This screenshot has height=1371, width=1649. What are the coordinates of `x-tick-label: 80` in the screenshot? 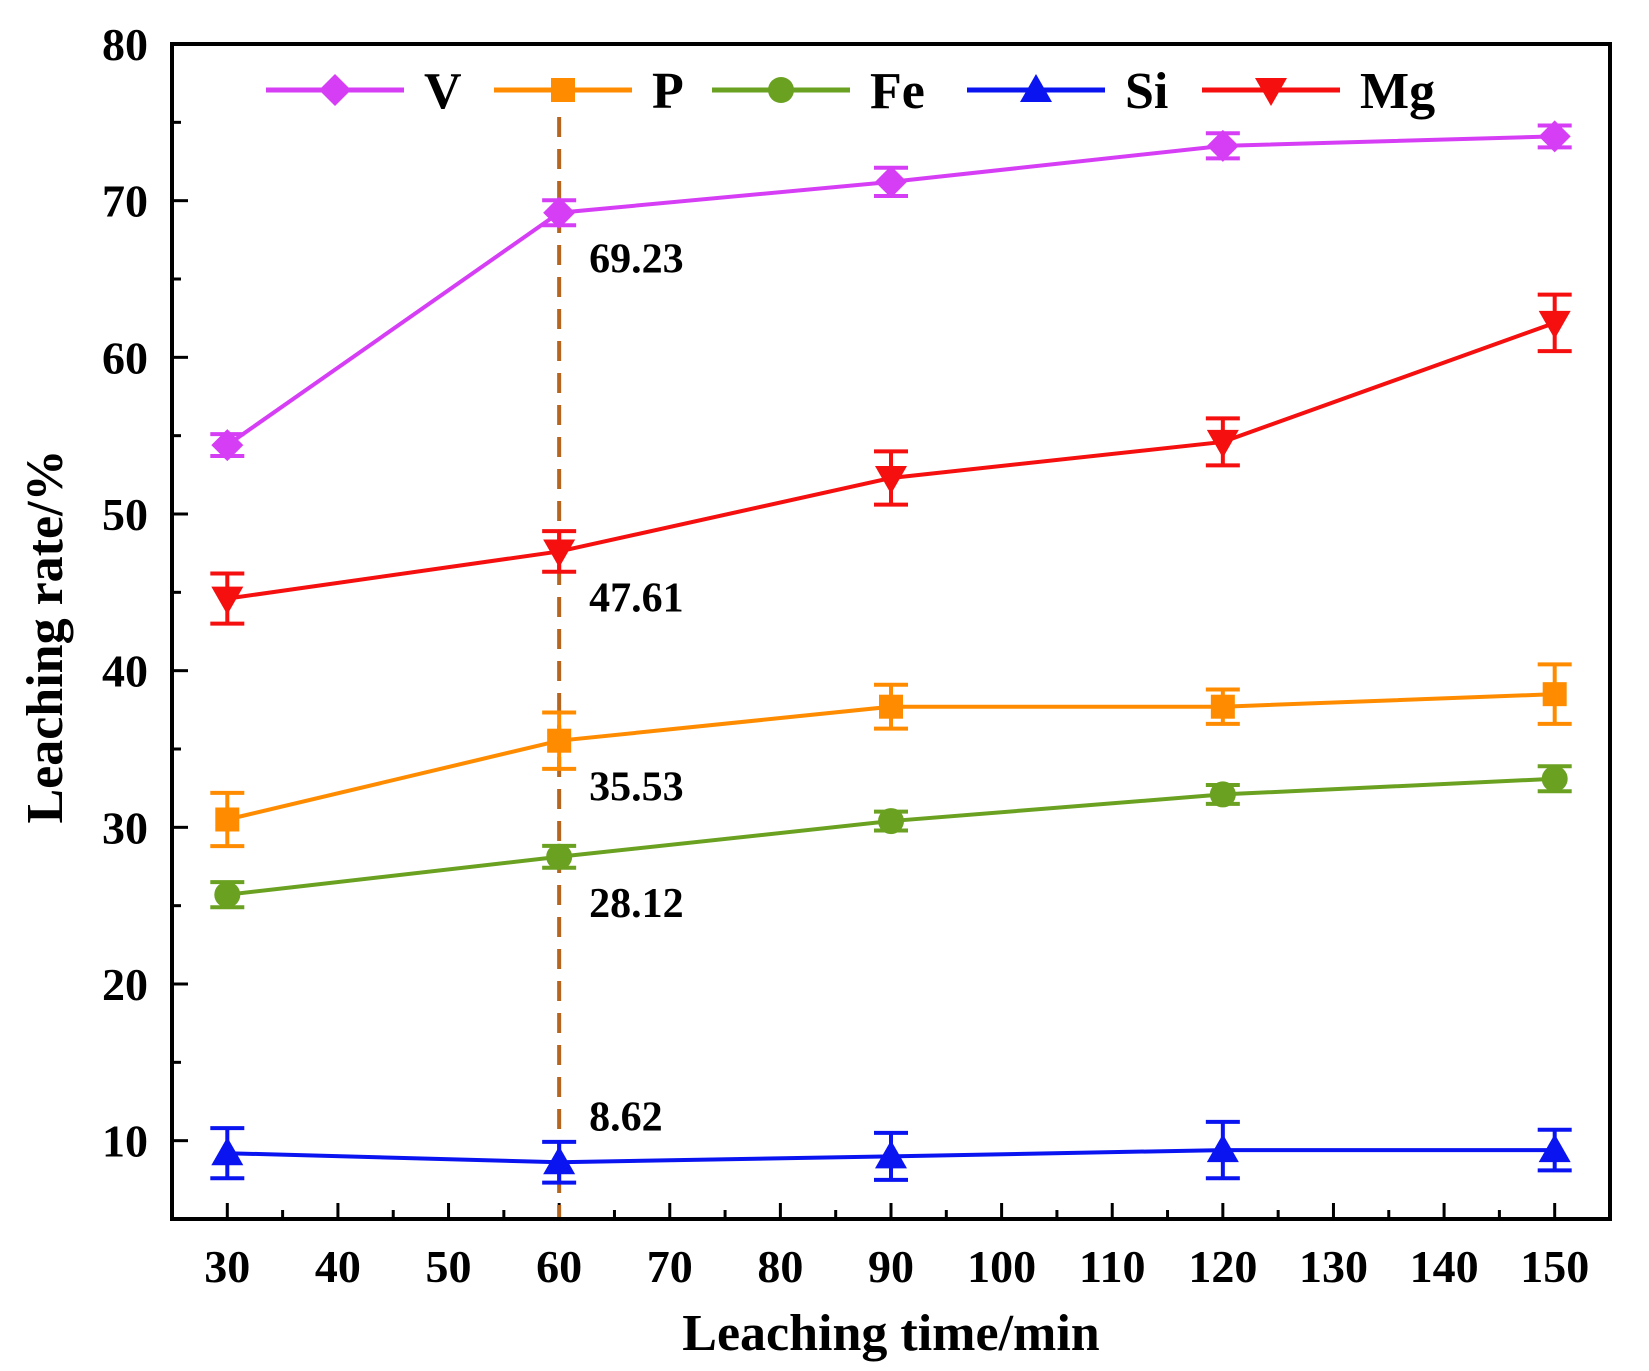 It's located at (780, 1266).